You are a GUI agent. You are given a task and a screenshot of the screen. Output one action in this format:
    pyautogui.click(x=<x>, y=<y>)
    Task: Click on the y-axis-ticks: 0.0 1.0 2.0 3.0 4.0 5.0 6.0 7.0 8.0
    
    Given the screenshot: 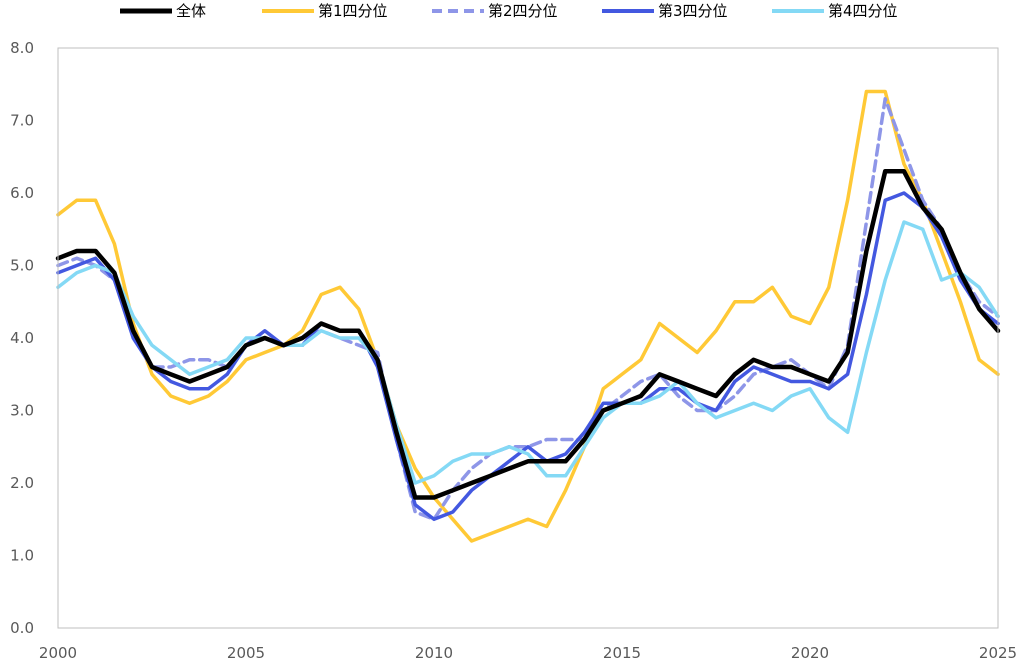 What is the action you would take?
    pyautogui.click(x=22, y=338)
    